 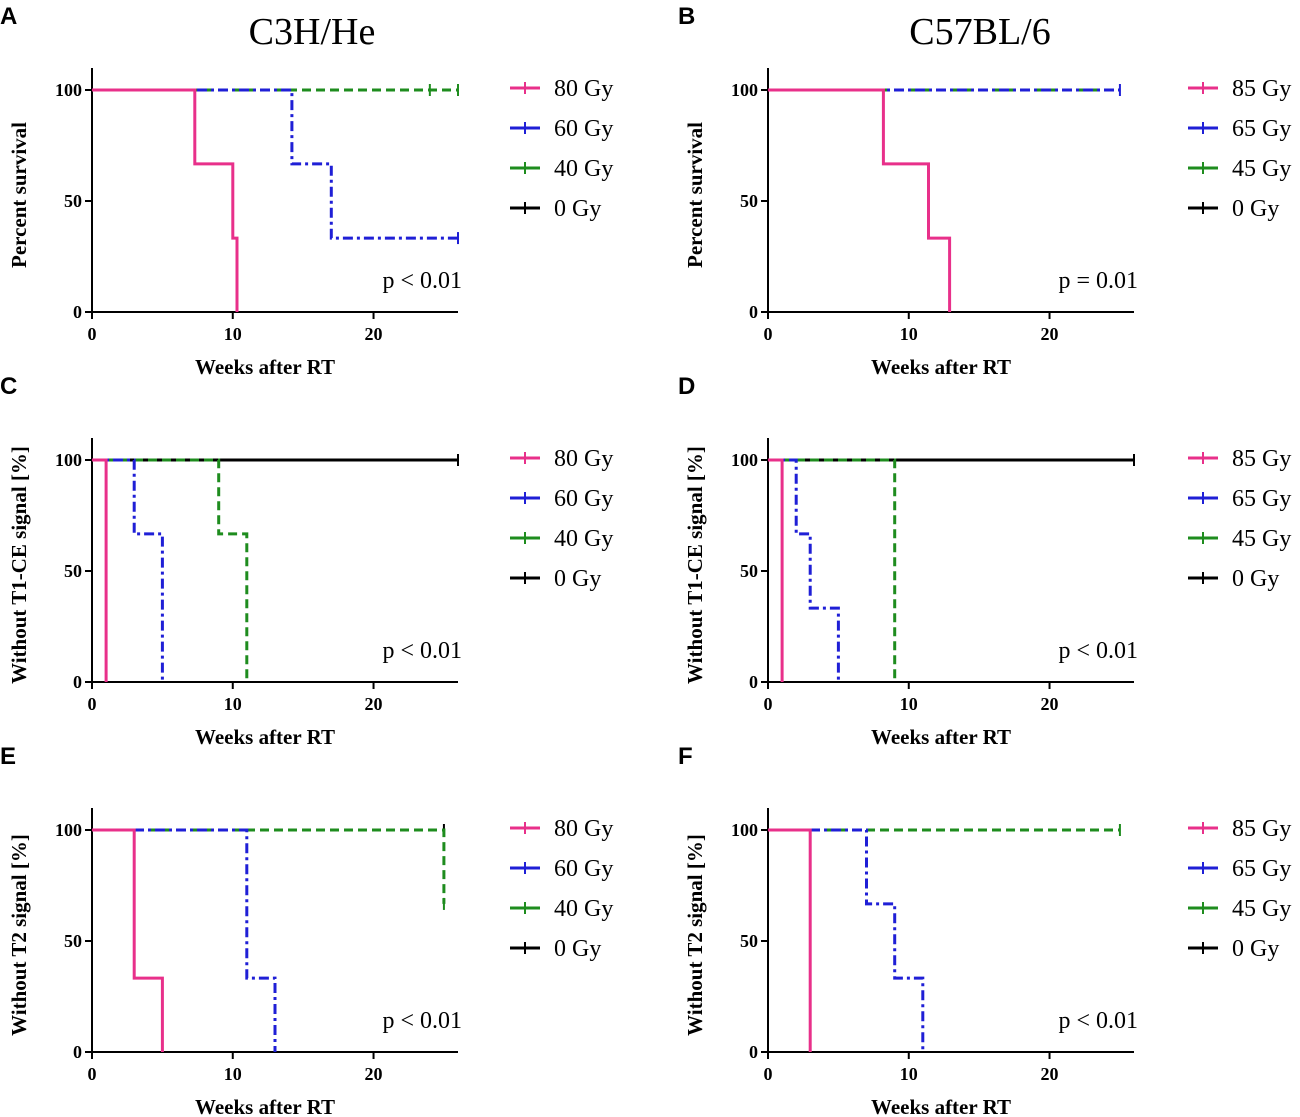 I want to click on series-line-45-gy, so click(x=832, y=570).